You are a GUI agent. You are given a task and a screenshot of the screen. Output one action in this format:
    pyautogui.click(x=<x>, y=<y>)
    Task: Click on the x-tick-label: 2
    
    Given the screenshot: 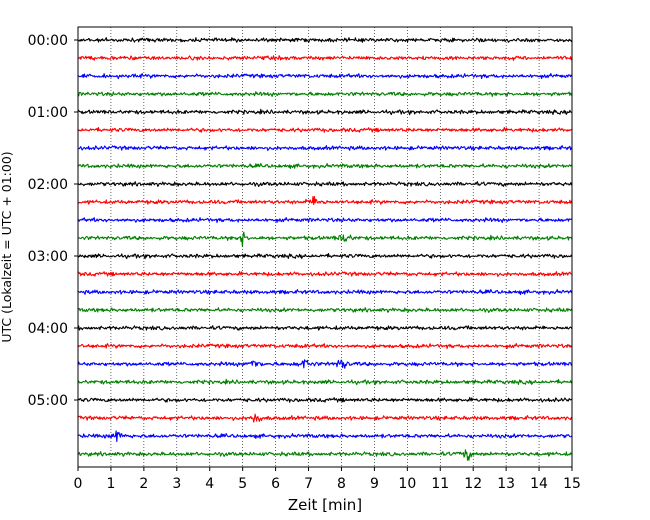 What is the action you would take?
    pyautogui.click(x=143, y=484)
    